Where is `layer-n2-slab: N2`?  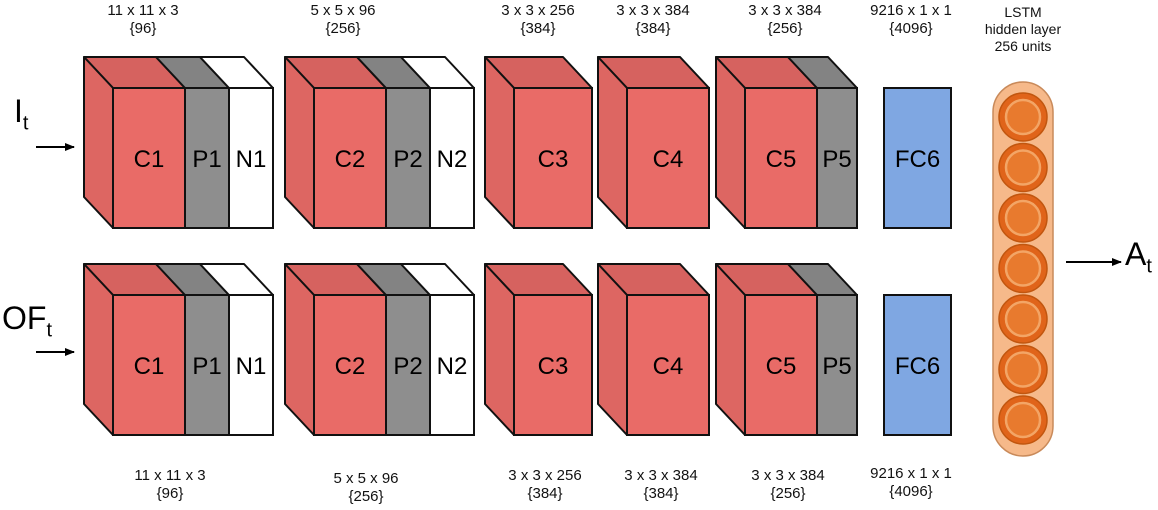
layer-n2-slab: N2 is located at coordinates (437, 349).